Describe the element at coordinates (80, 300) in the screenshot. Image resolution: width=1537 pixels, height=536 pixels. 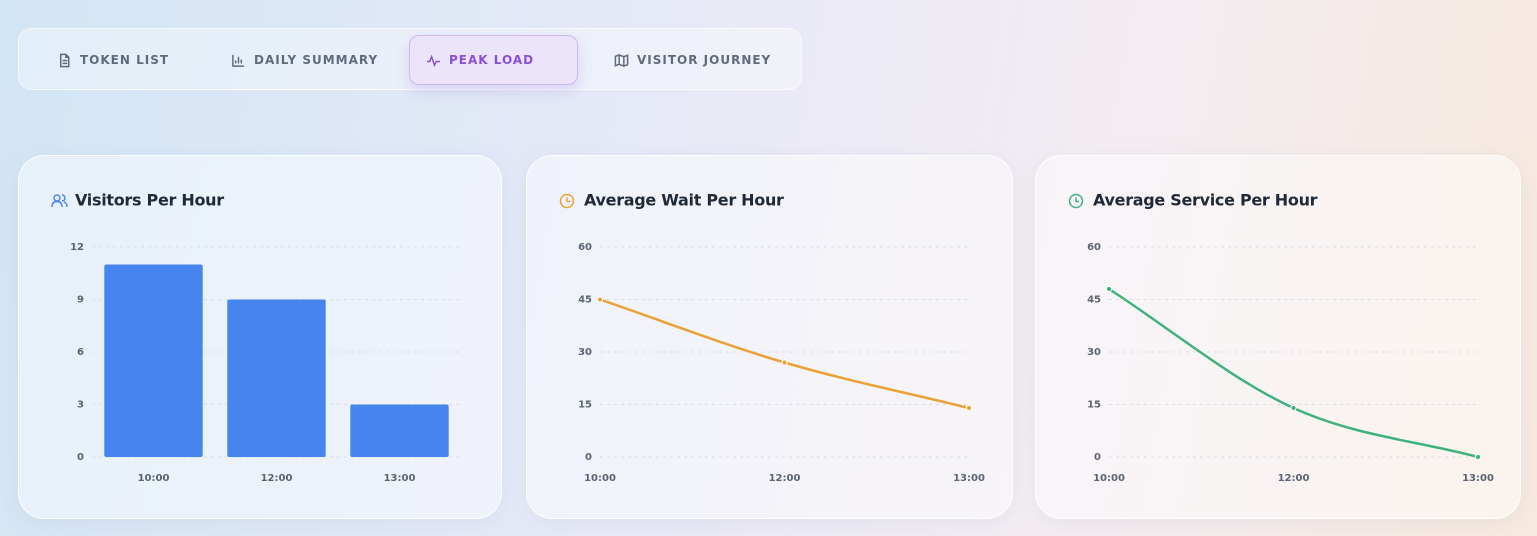
I see `y-tick-label: 9` at that location.